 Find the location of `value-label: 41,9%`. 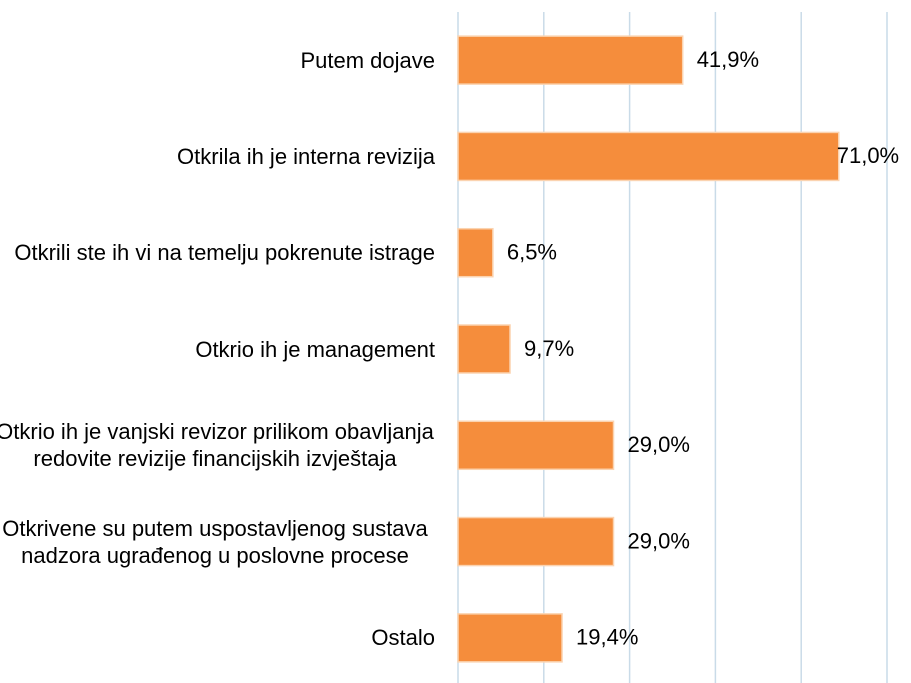

value-label: 41,9% is located at coordinates (728, 59).